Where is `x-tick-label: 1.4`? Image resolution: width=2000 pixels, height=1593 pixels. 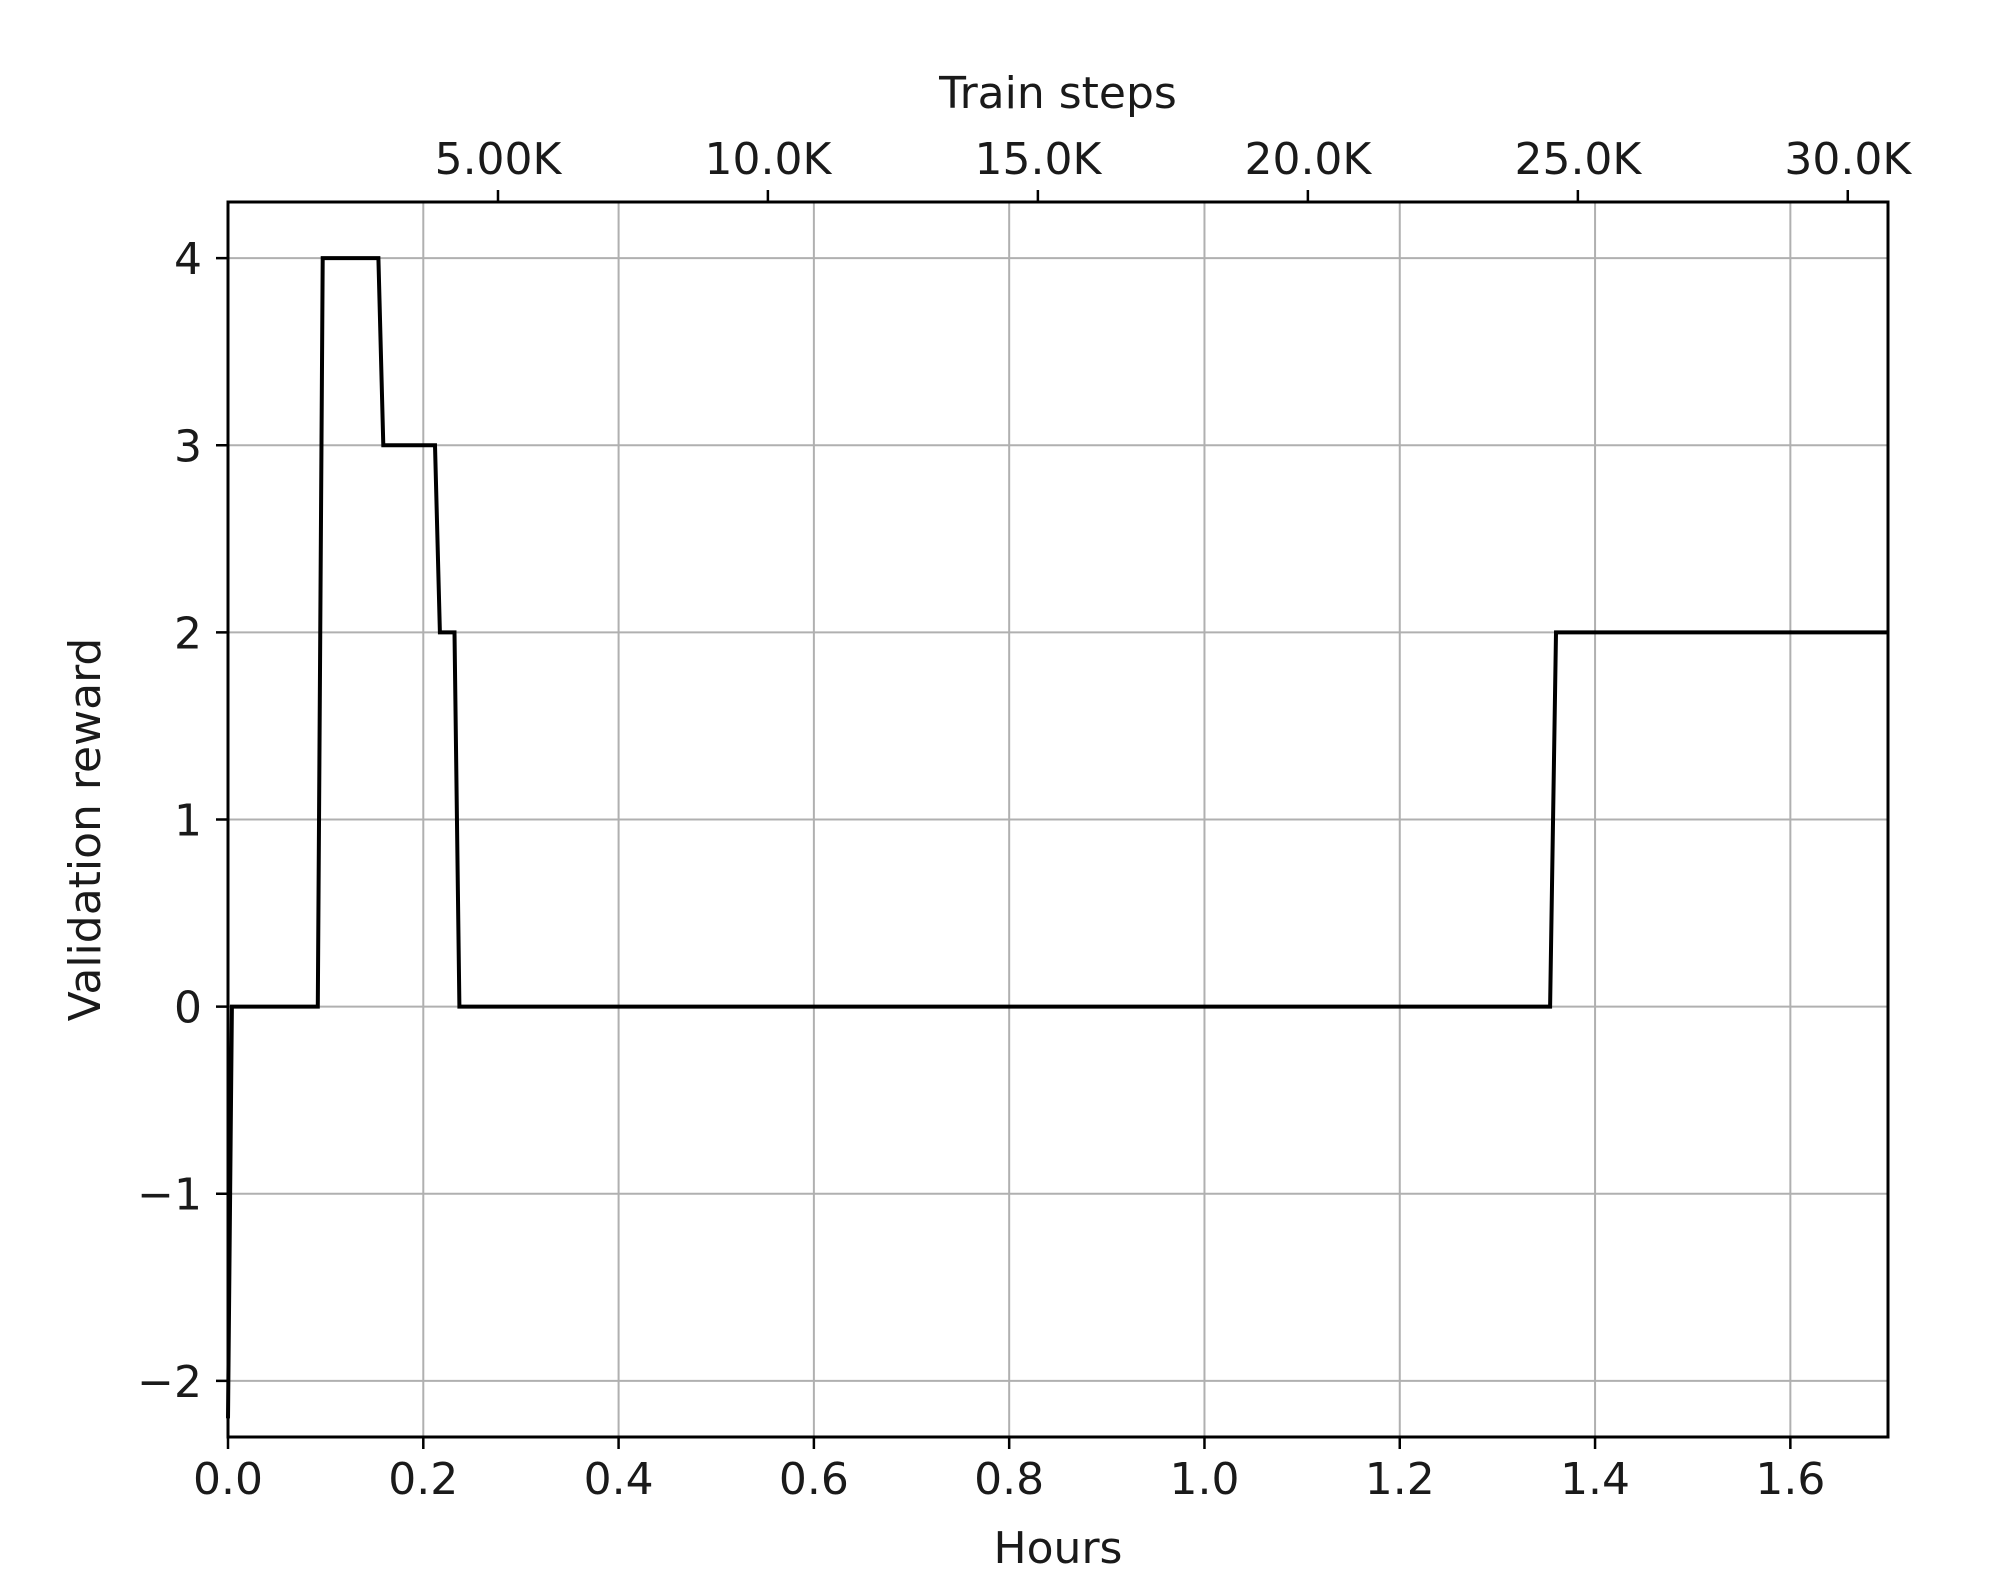 x-tick-label: 1.4 is located at coordinates (1595, 1479).